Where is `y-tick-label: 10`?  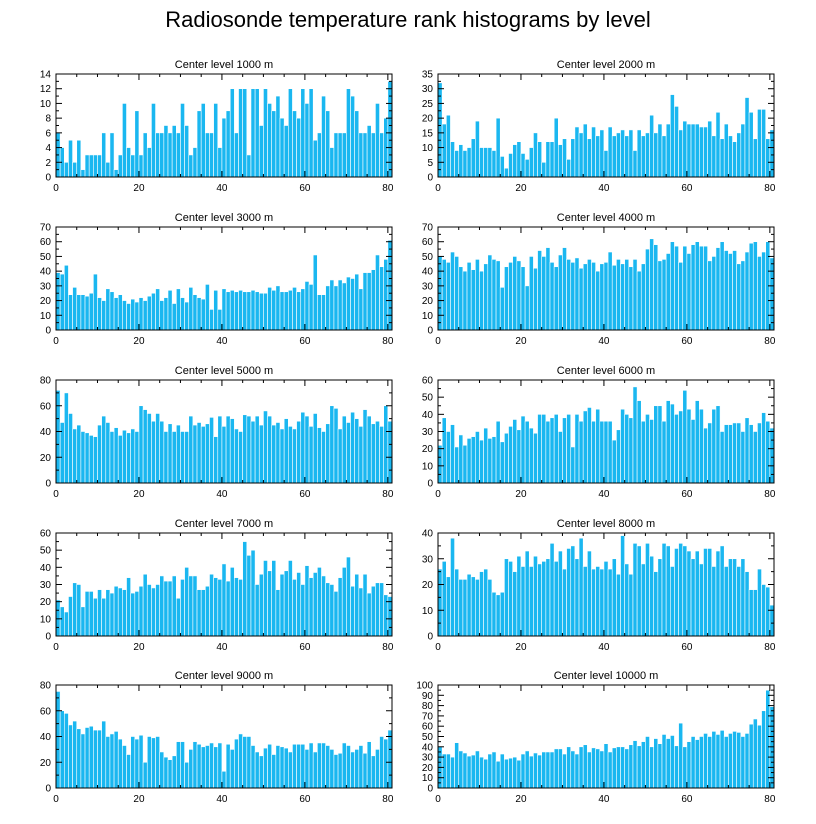
y-tick-label: 10 is located at coordinates (428, 778).